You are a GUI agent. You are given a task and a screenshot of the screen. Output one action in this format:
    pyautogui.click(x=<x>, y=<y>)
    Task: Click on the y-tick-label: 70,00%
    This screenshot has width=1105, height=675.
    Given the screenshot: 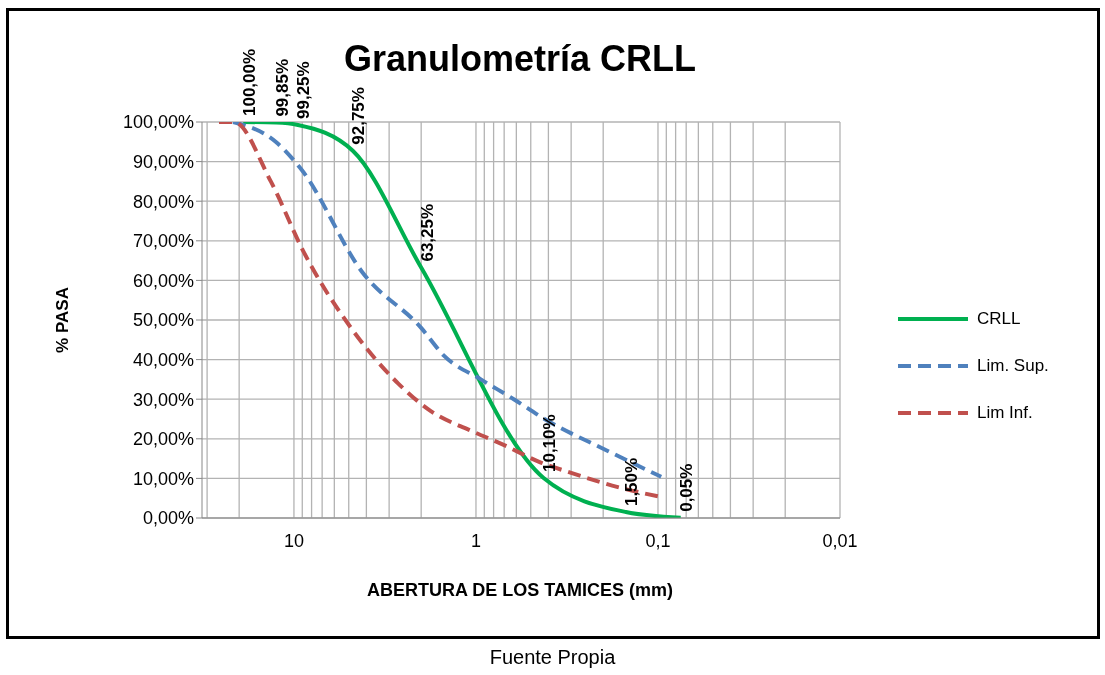 What is the action you would take?
    pyautogui.click(x=163, y=241)
    